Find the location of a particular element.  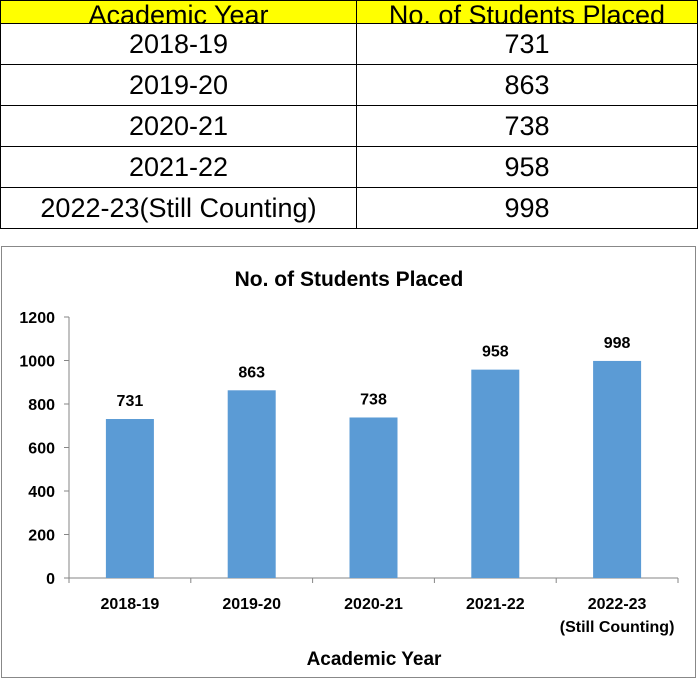

y-tick-label: 1000 is located at coordinates (37, 362).